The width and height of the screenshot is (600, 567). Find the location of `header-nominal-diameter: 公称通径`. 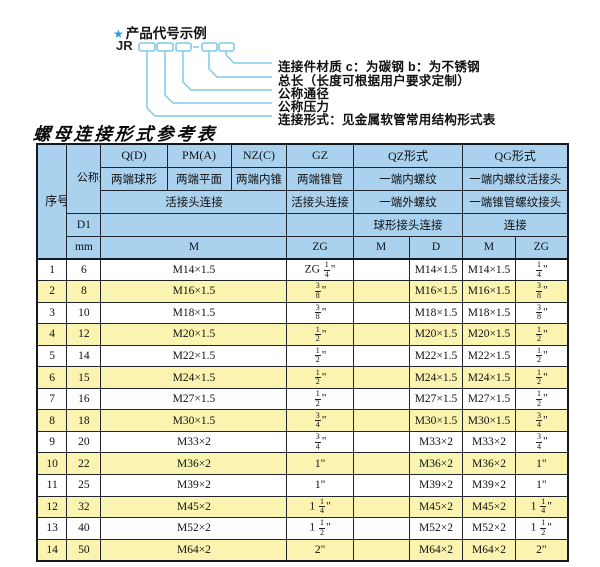

header-nominal-diameter: 公称通径 is located at coordinates (84, 178).